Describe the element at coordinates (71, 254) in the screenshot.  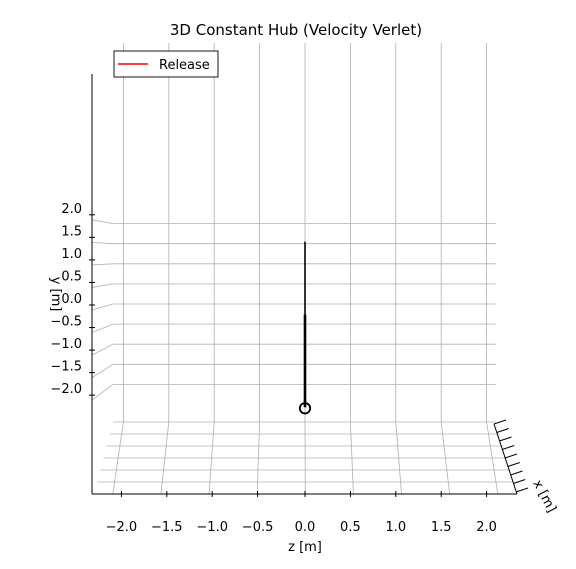
I see `y-tick-label-6: 1.0` at that location.